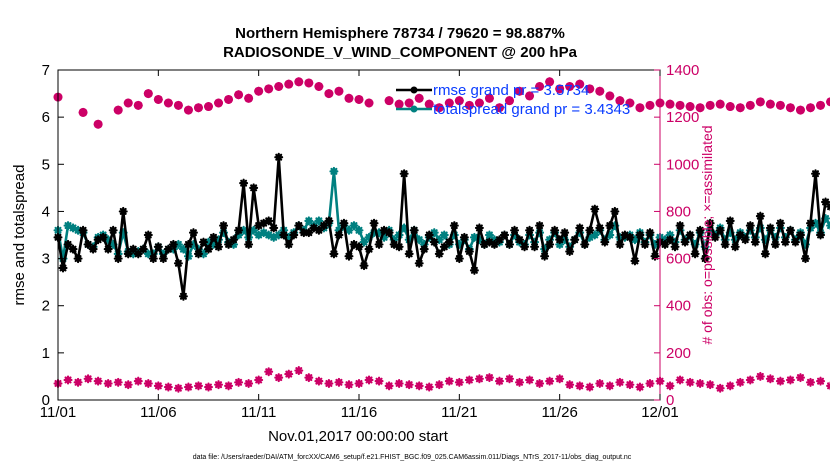  I want to click on x-axis-label: Nov.01,2017 00:00:00 start, so click(358, 436).